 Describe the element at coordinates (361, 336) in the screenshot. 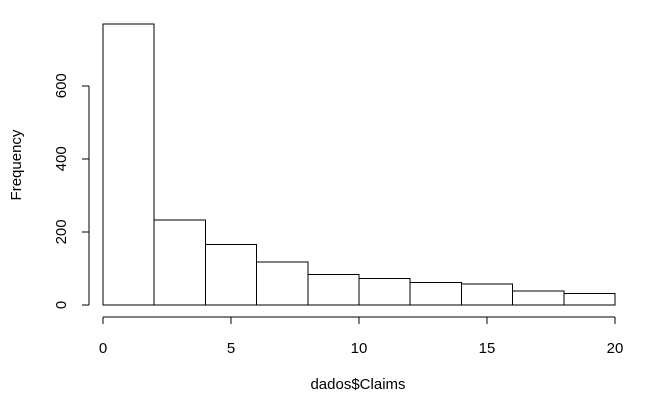

I see `x-axis: 0 5 10 15 20` at that location.